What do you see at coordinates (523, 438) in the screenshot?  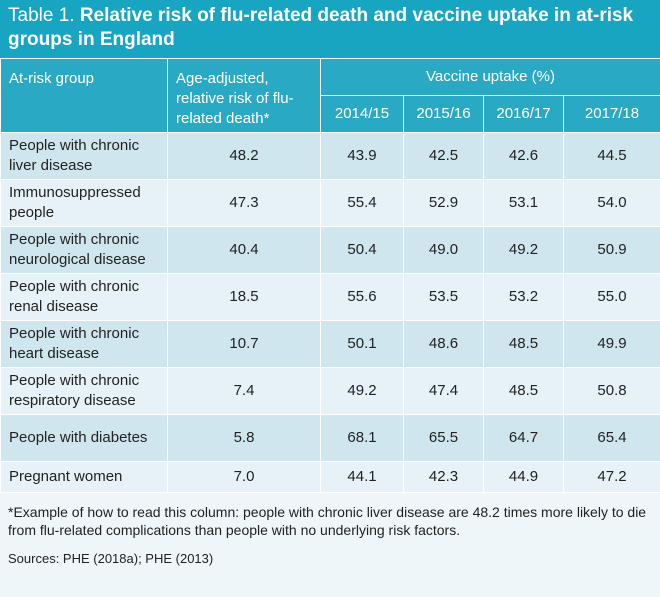 I see `value-cell: 64.7` at bounding box center [523, 438].